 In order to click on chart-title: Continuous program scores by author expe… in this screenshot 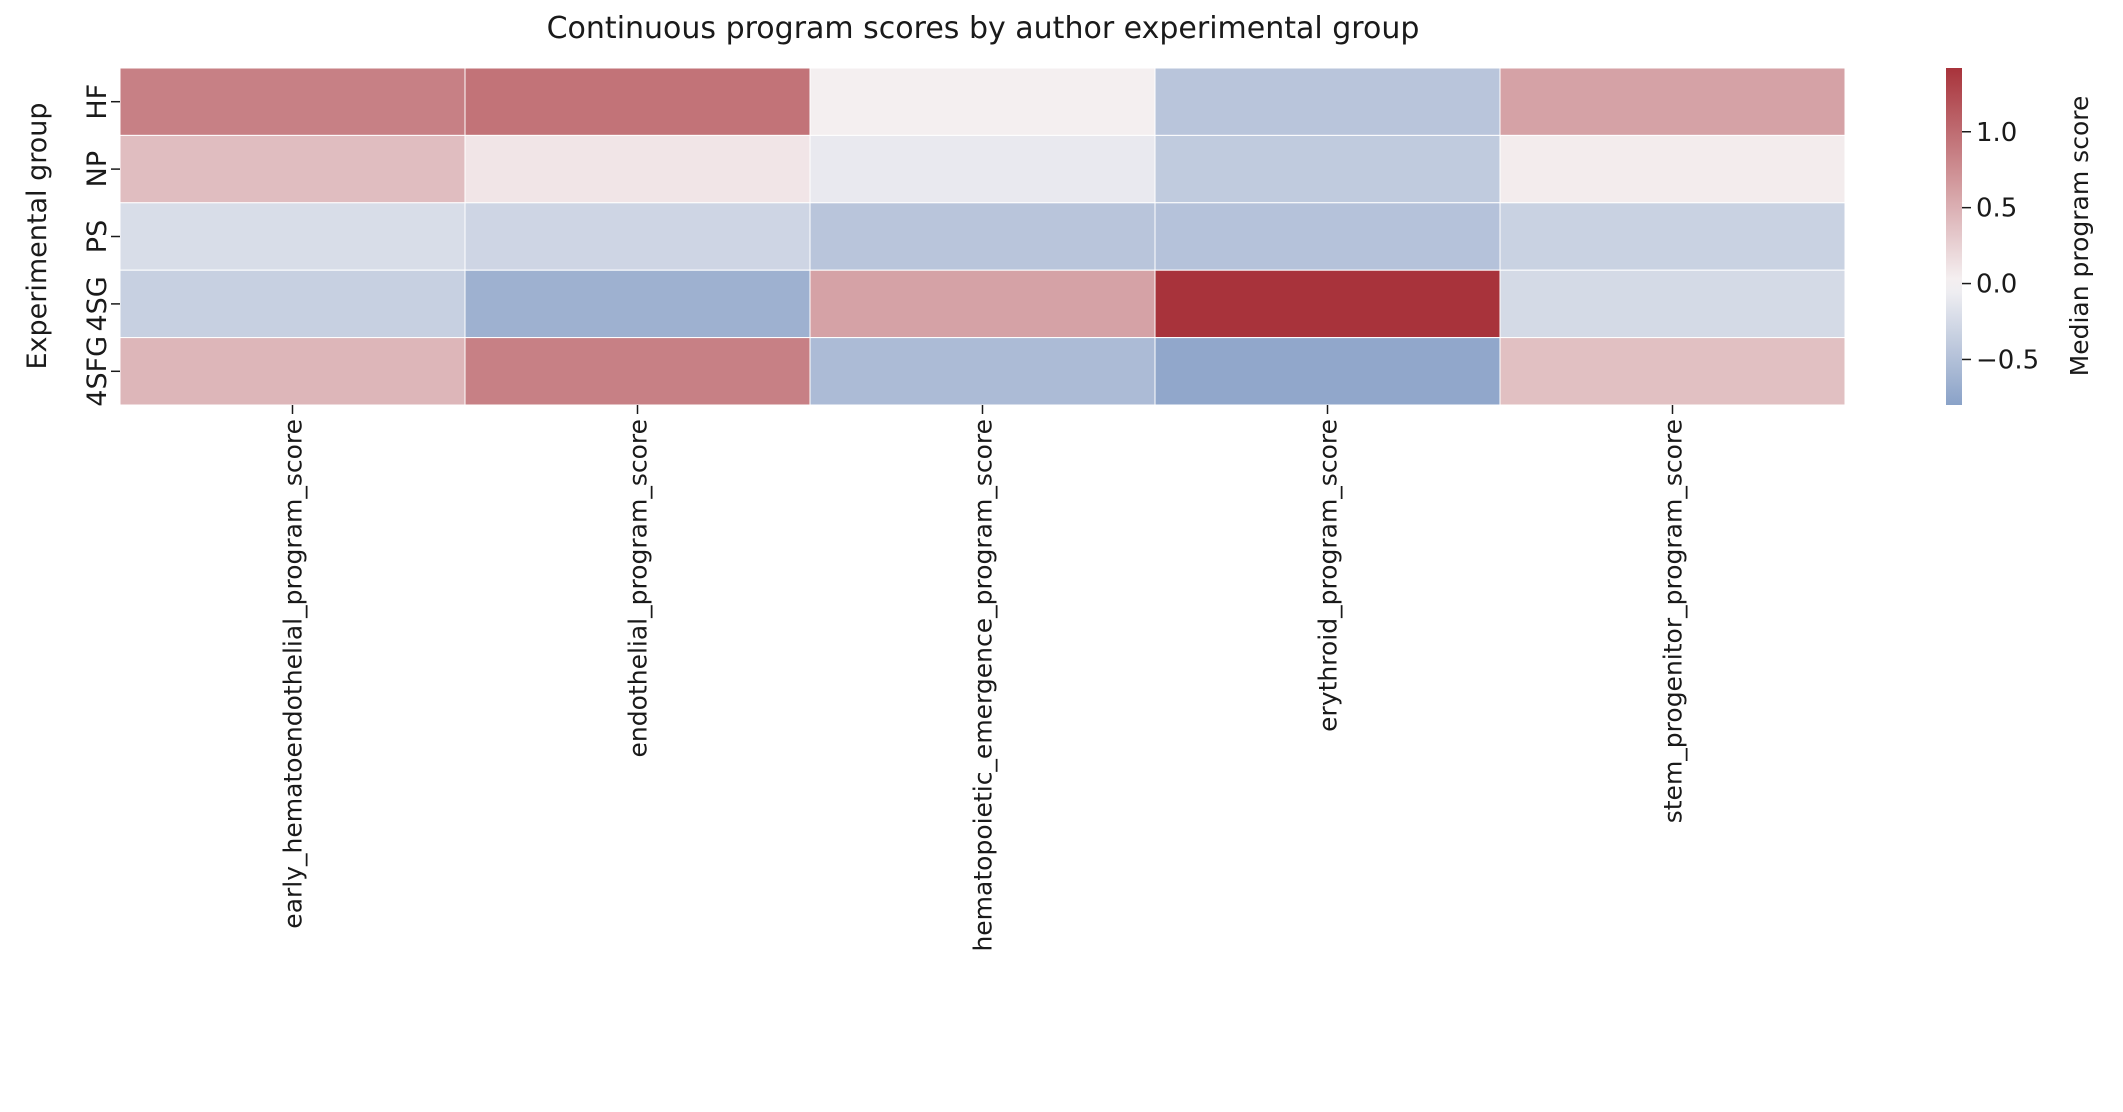, I will do `click(983, 28)`.